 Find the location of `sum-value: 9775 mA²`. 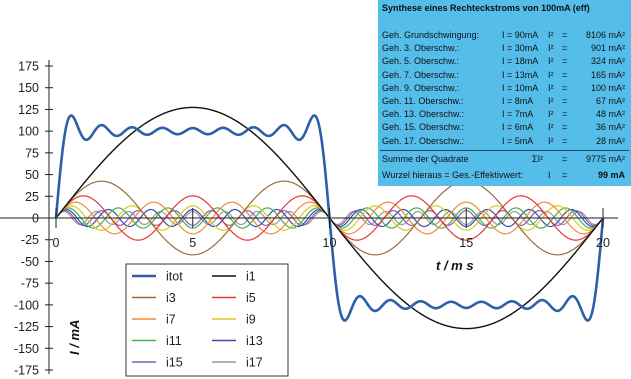

sum-value: 9775 mA² is located at coordinates (605, 159).